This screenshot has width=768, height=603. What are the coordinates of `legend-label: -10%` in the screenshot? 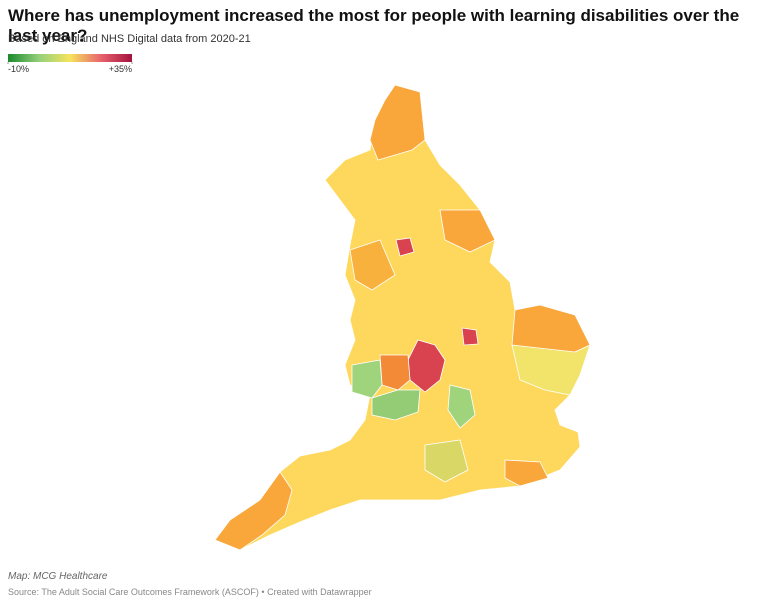 It's located at (18, 69).